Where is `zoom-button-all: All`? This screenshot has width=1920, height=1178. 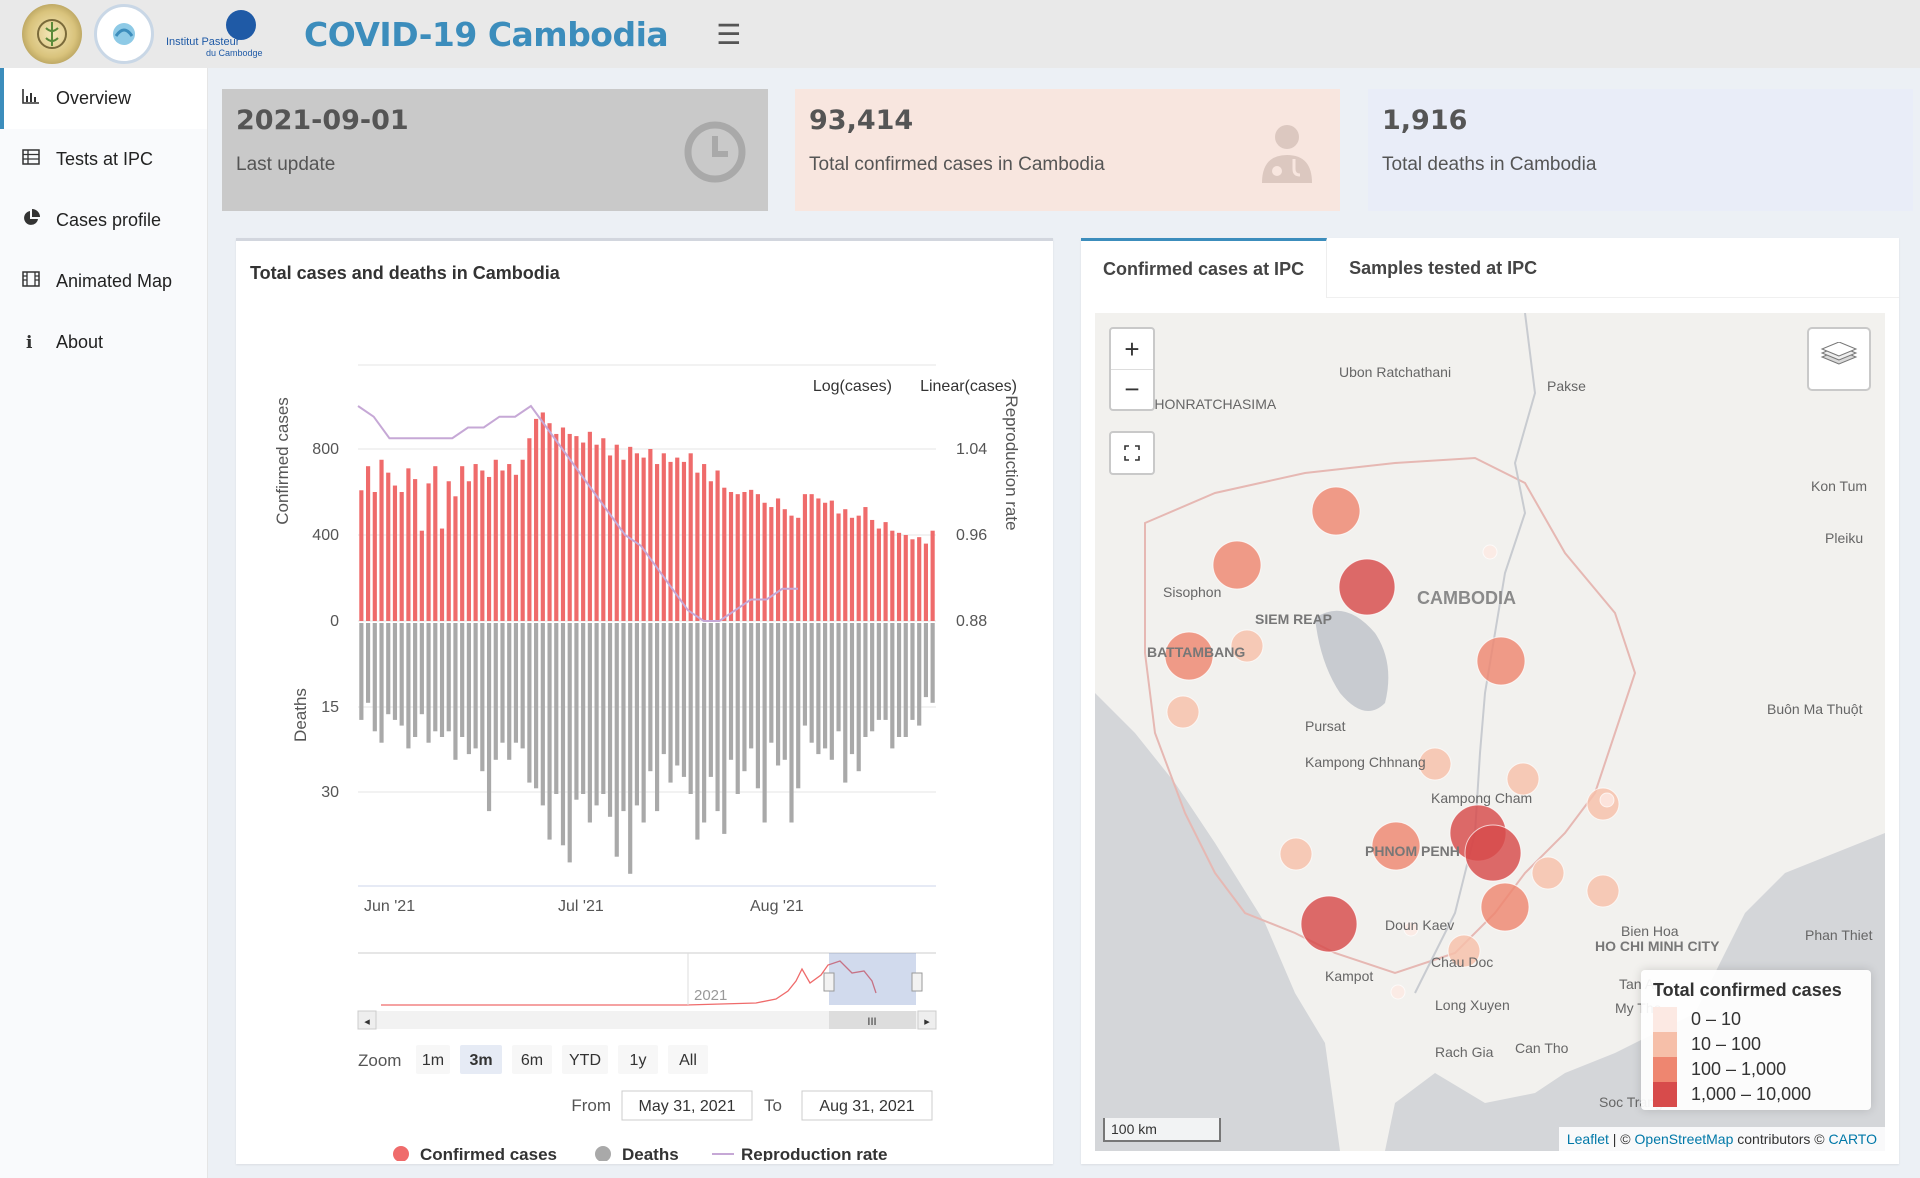
zoom-button-all: All is located at coordinates (688, 1059).